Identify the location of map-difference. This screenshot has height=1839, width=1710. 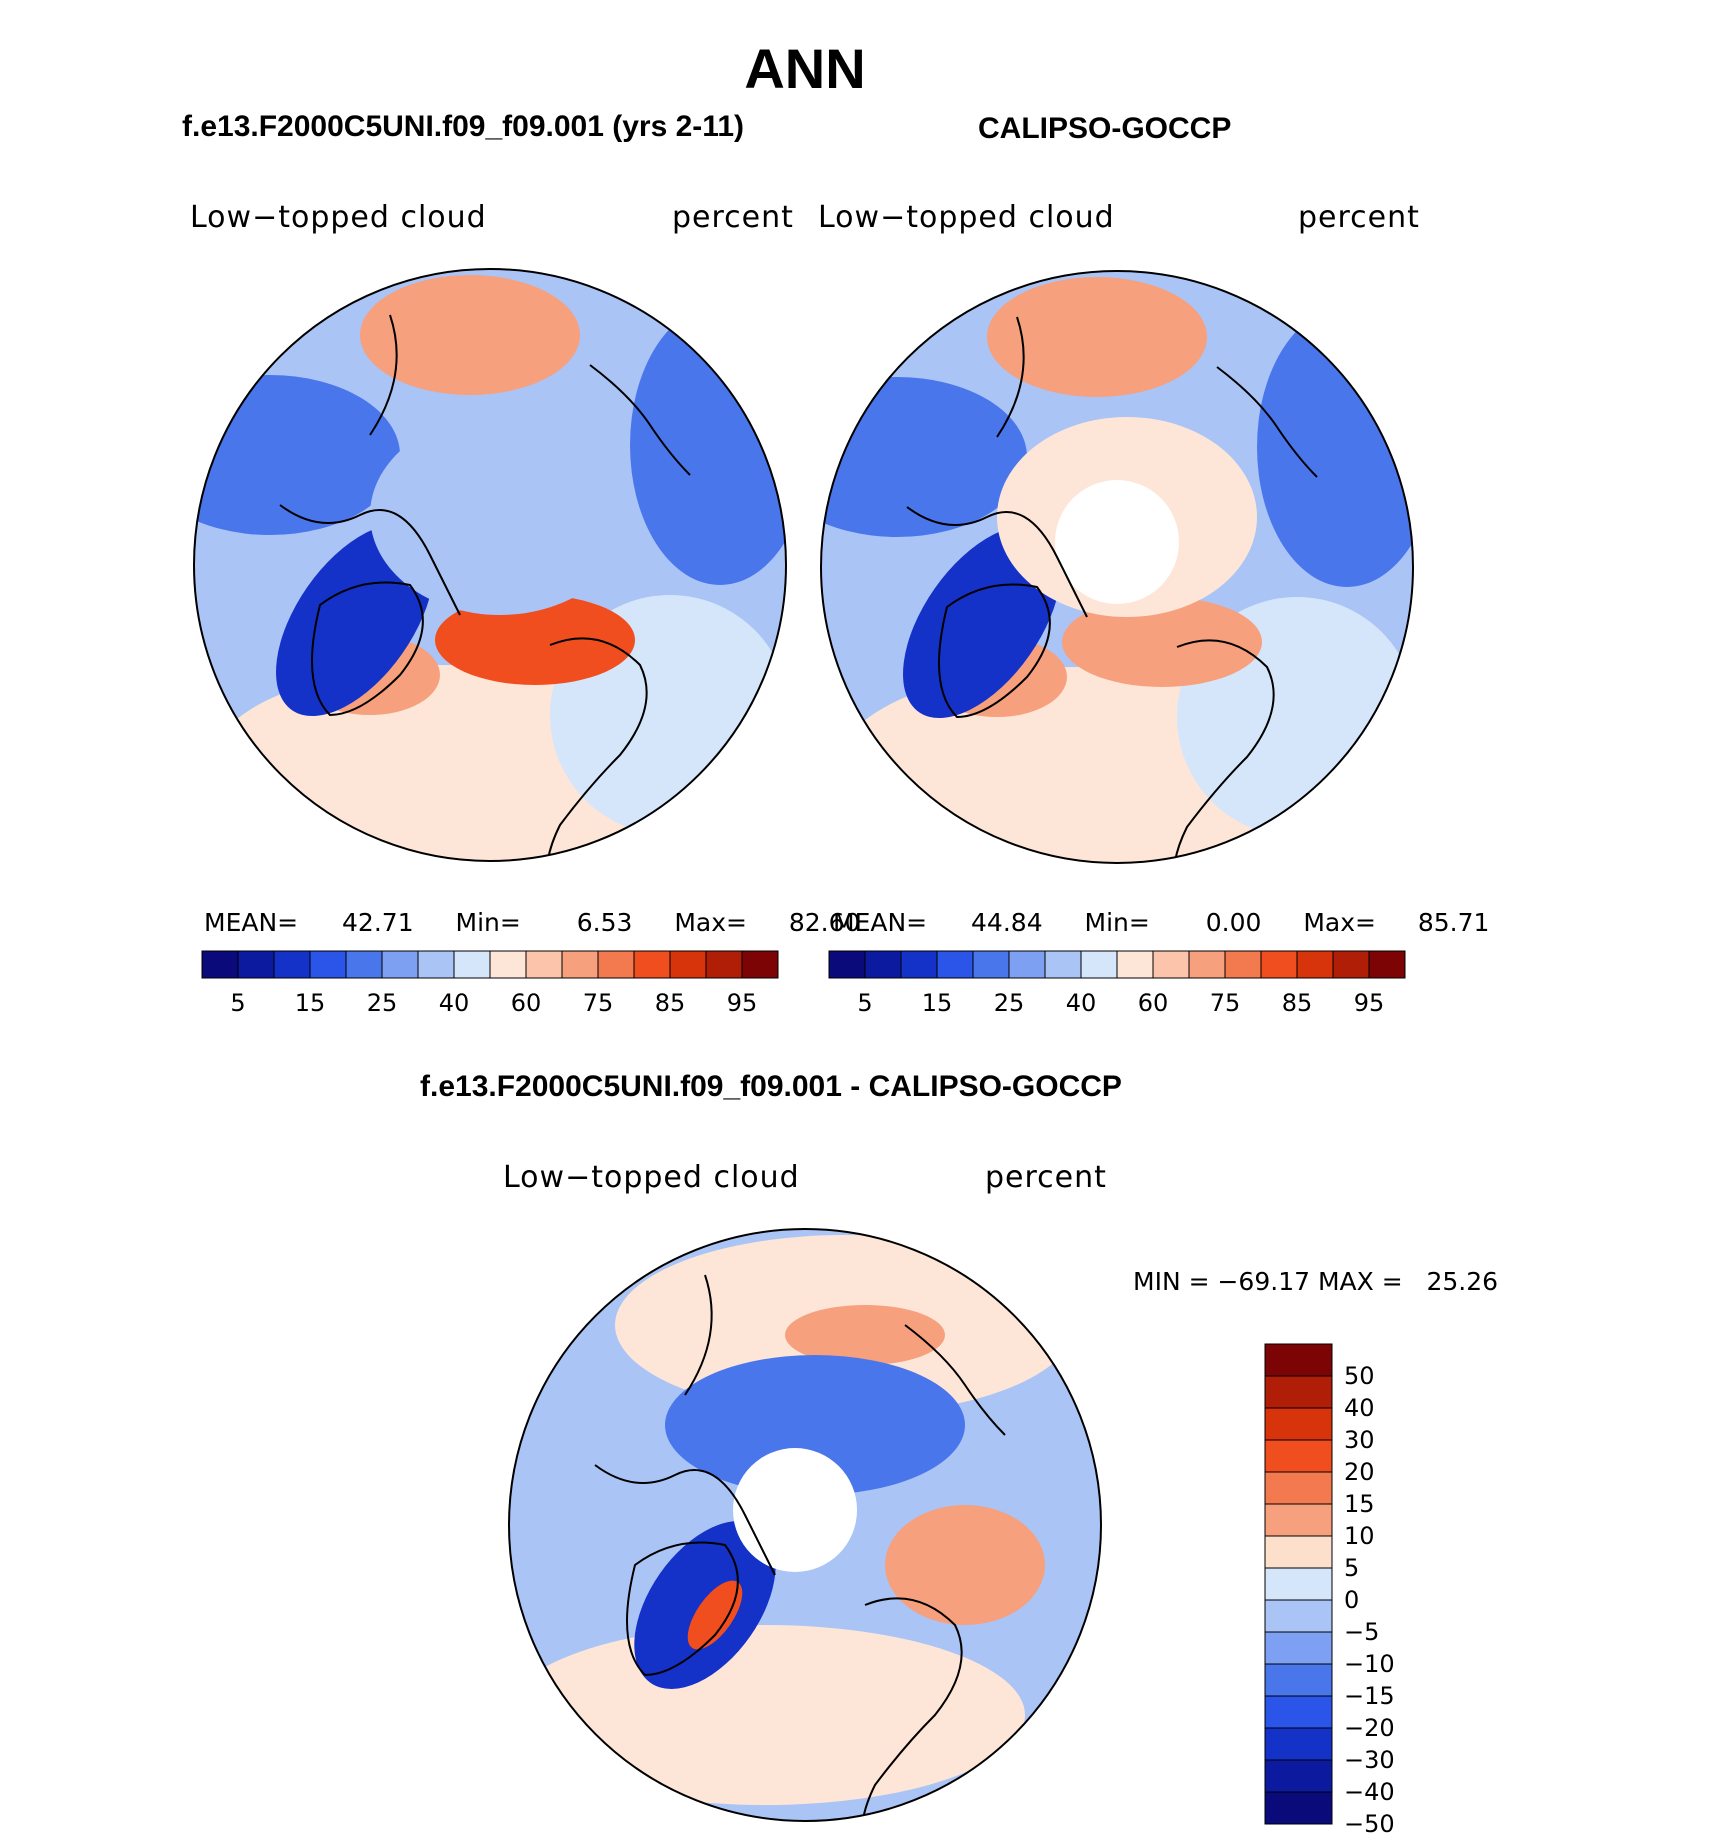
(805, 1525).